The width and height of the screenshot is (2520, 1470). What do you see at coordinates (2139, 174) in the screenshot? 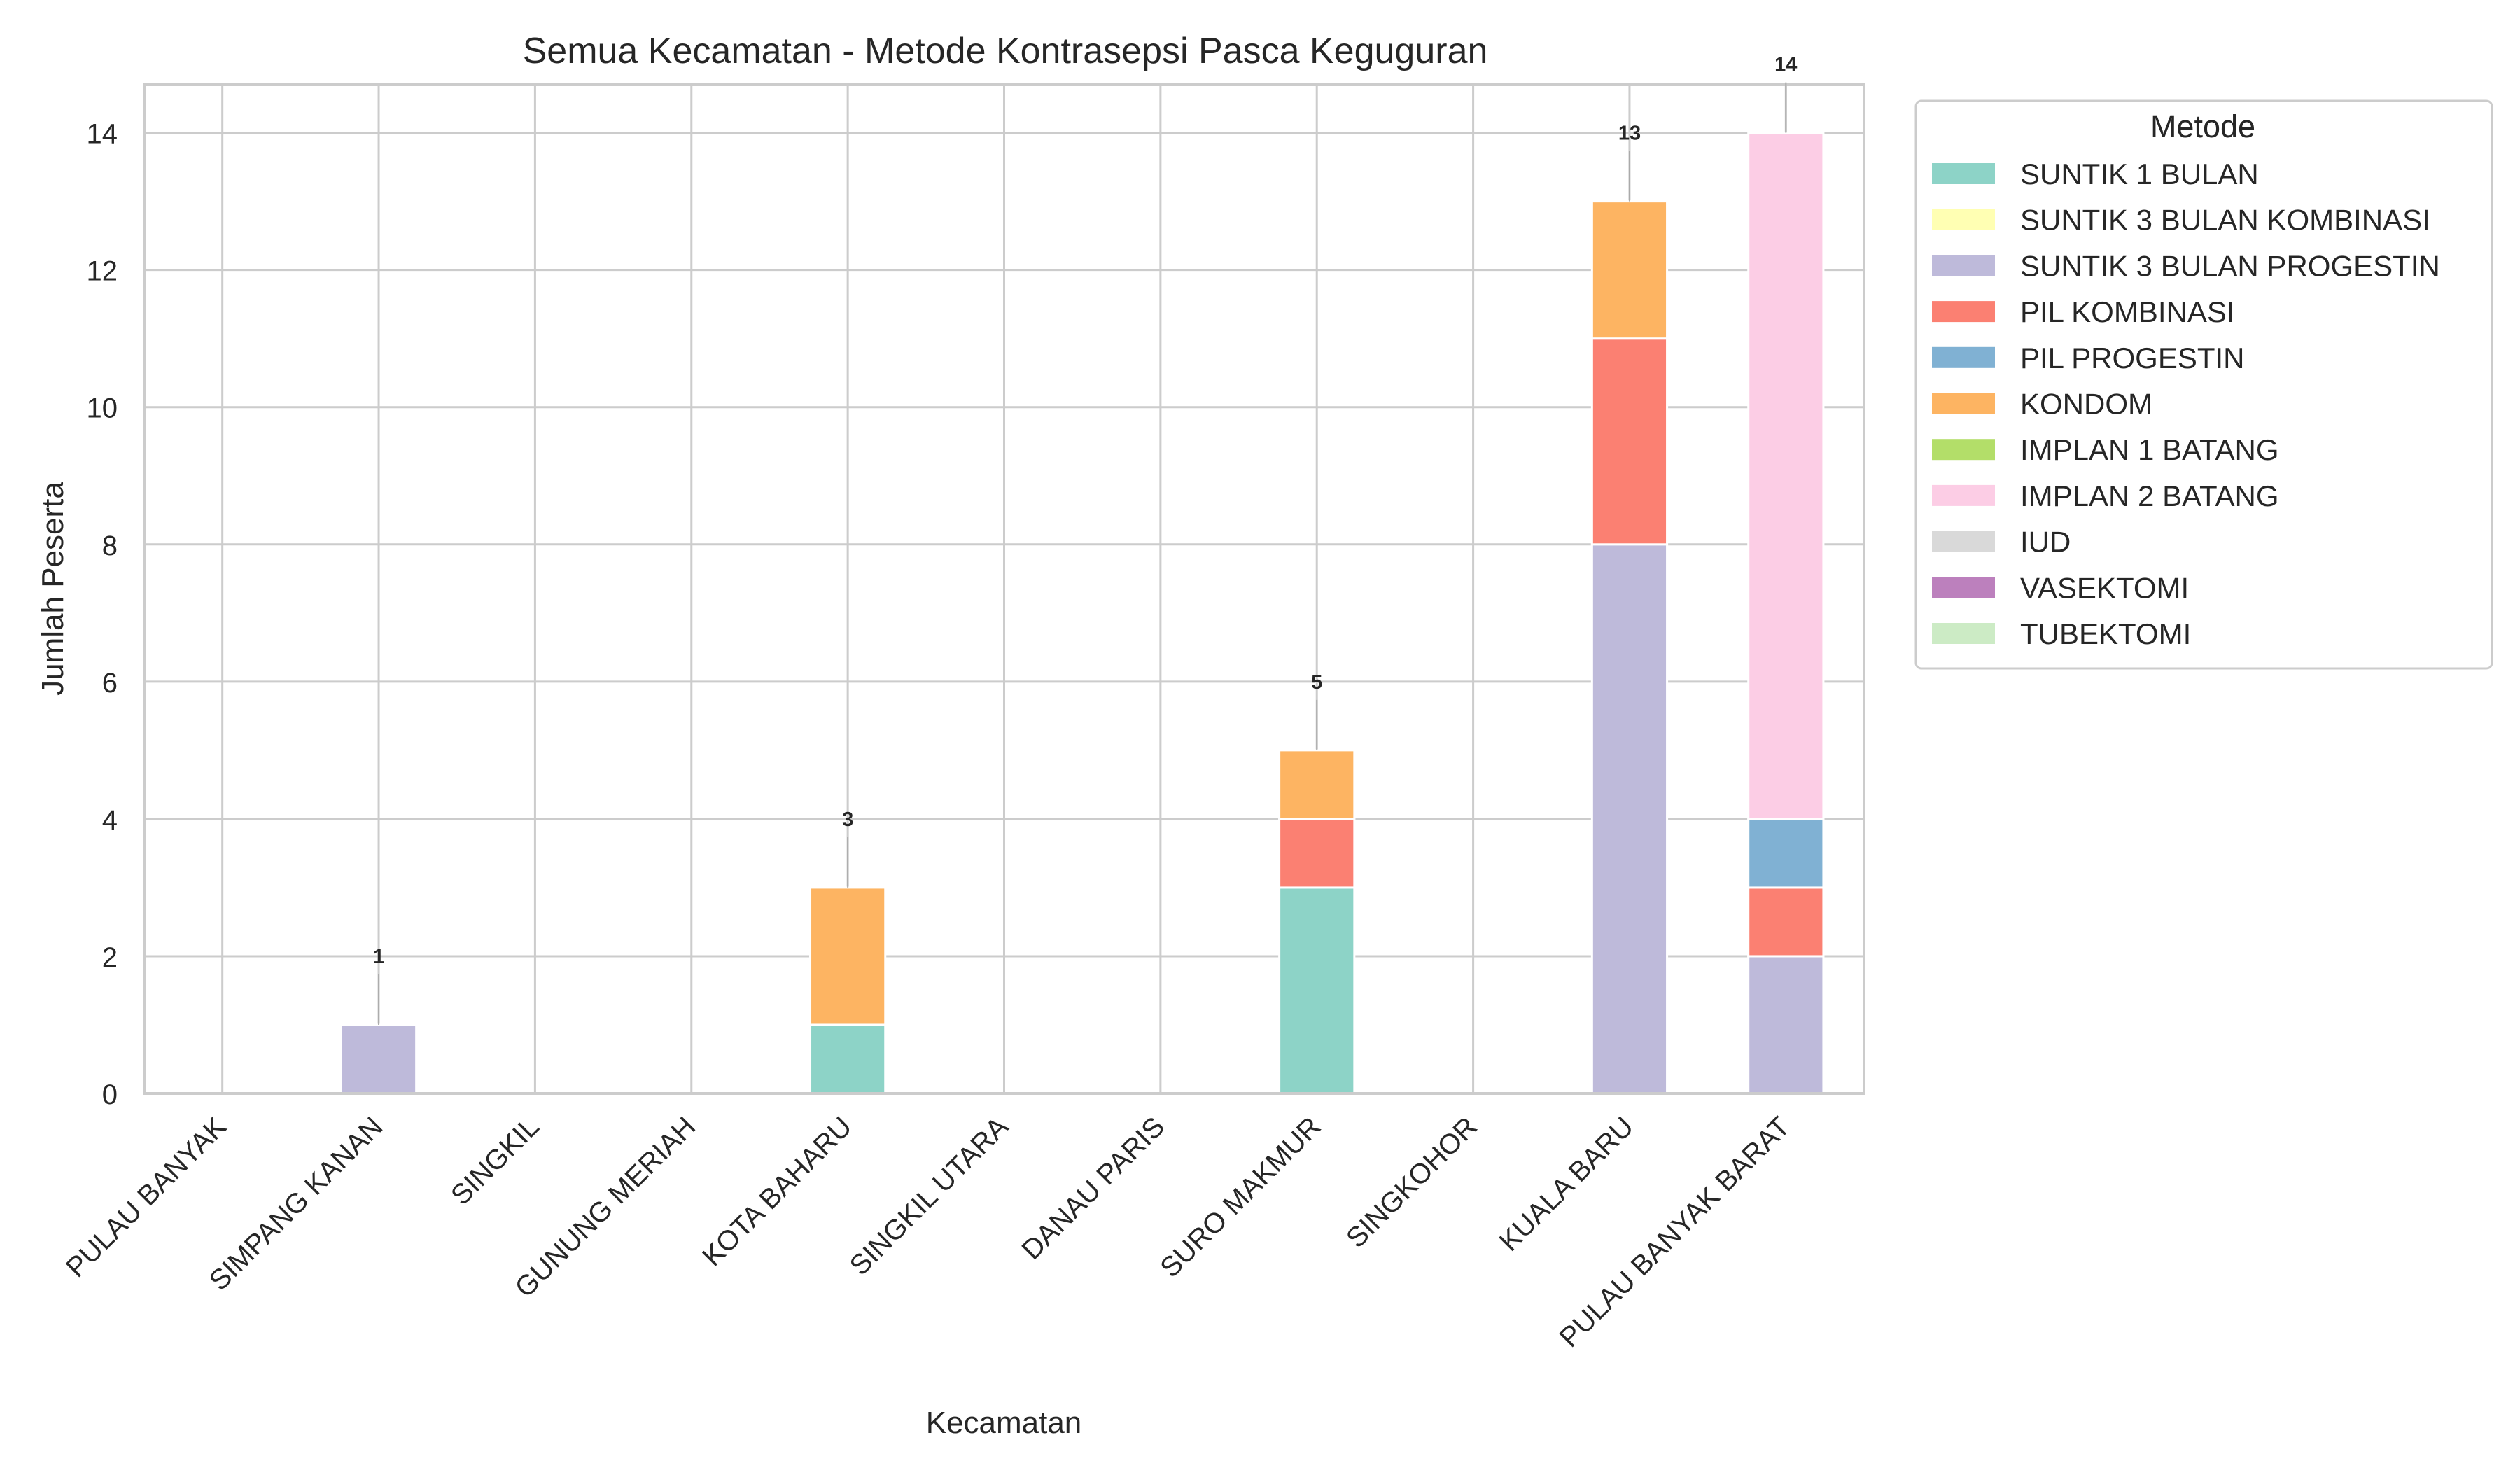
I see `legend-label: SUNTIK 1 BULAN` at bounding box center [2139, 174].